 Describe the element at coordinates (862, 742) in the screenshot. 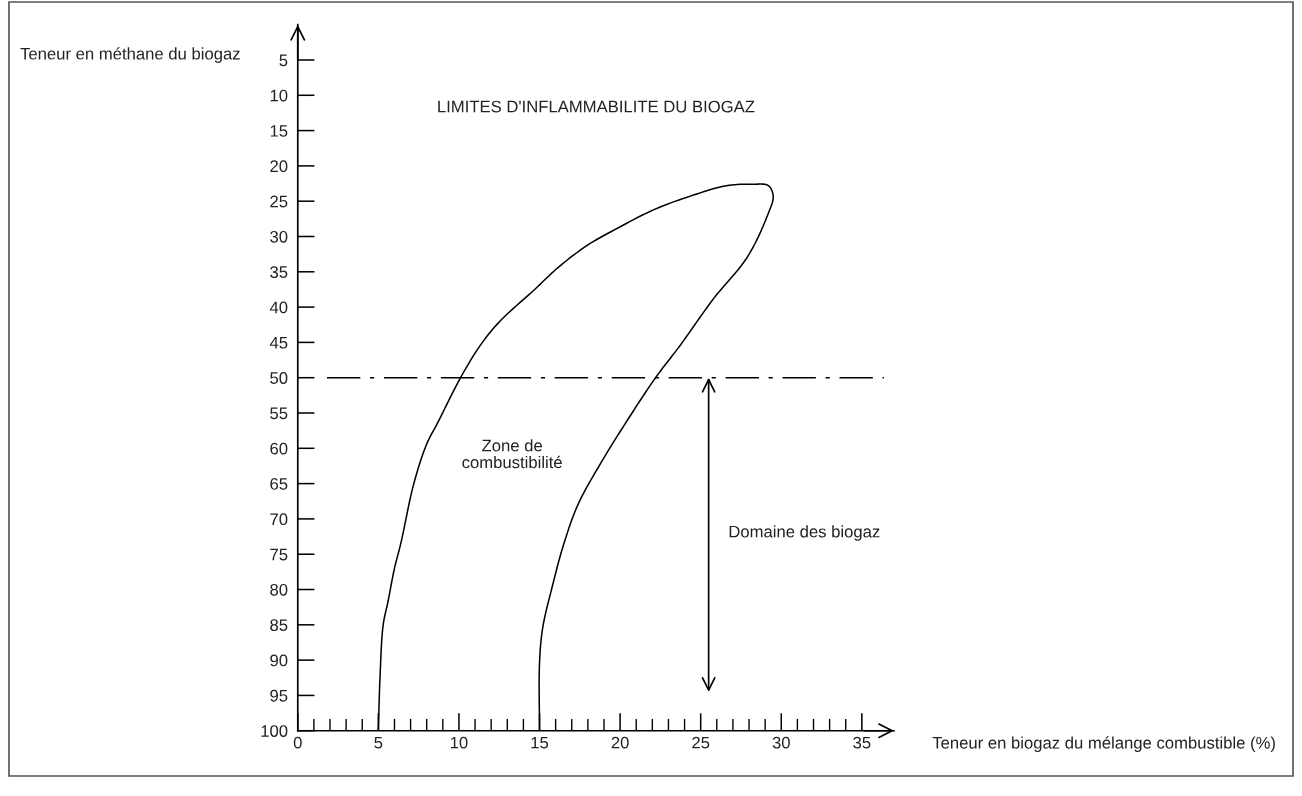

I see `x-tick-label: 35` at that location.